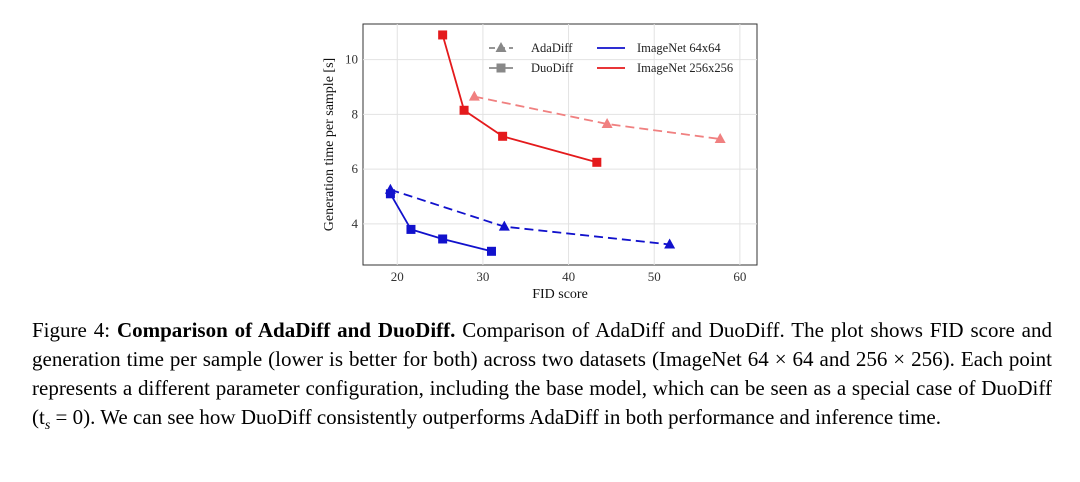 This screenshot has height=482, width=1080. What do you see at coordinates (329, 144) in the screenshot?
I see `y-axis-label: Generation time per sample [s]` at bounding box center [329, 144].